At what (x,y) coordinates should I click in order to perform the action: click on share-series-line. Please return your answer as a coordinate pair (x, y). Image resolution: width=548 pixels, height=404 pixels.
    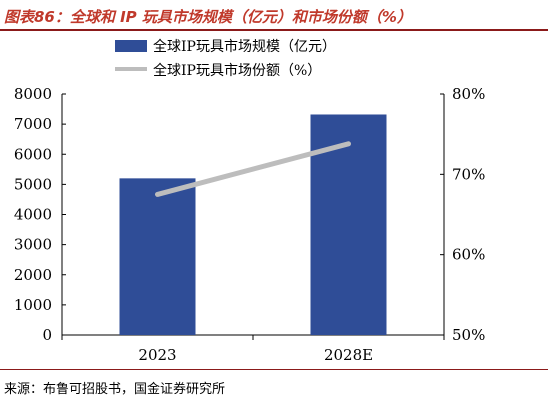
    Looking at the image, I should click on (253, 169).